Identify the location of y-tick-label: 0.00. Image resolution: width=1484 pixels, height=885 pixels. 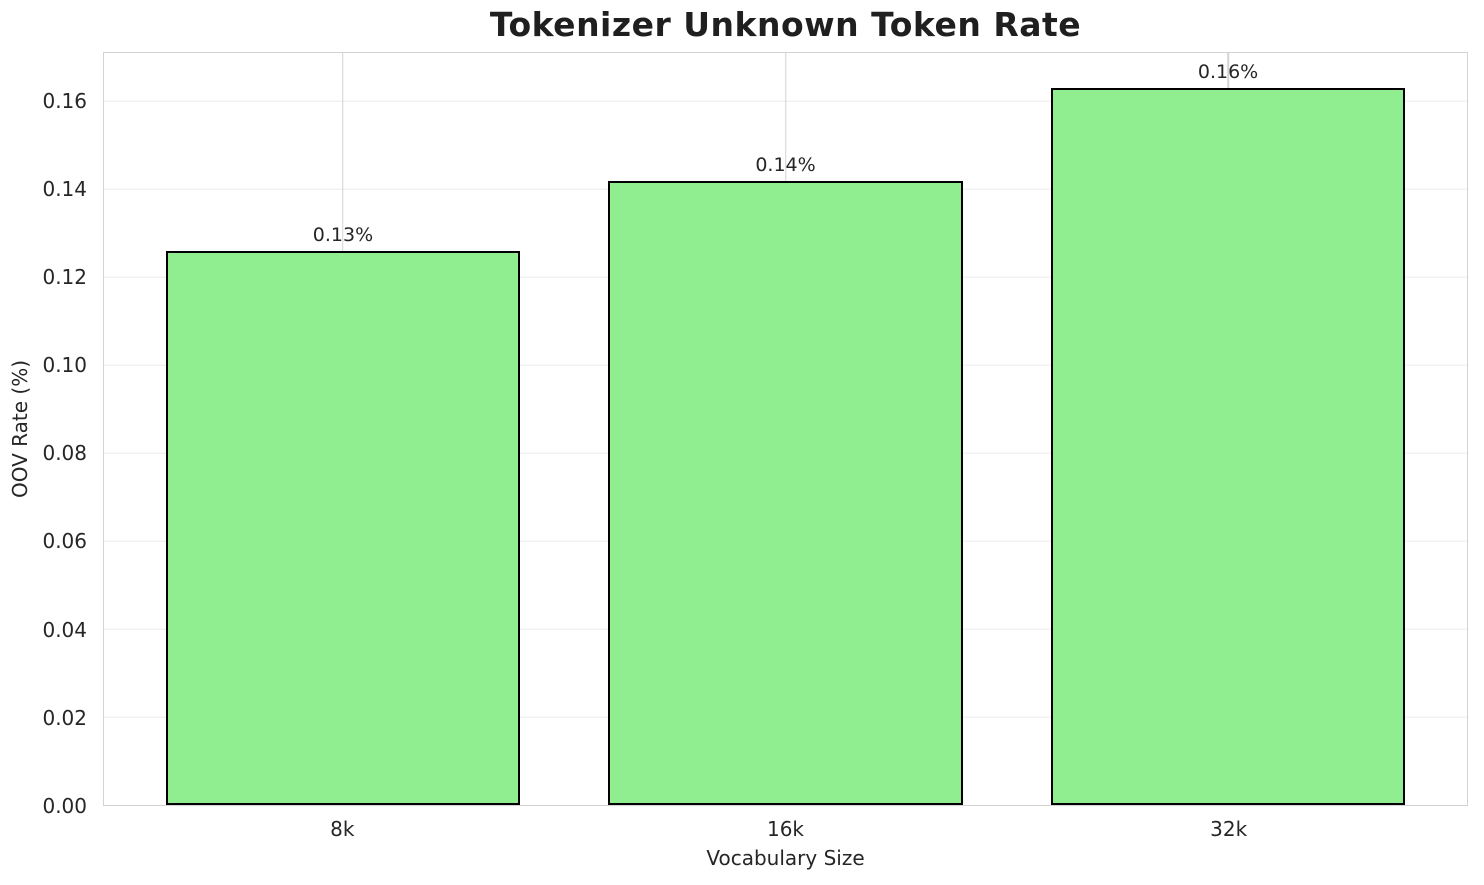
(64, 806).